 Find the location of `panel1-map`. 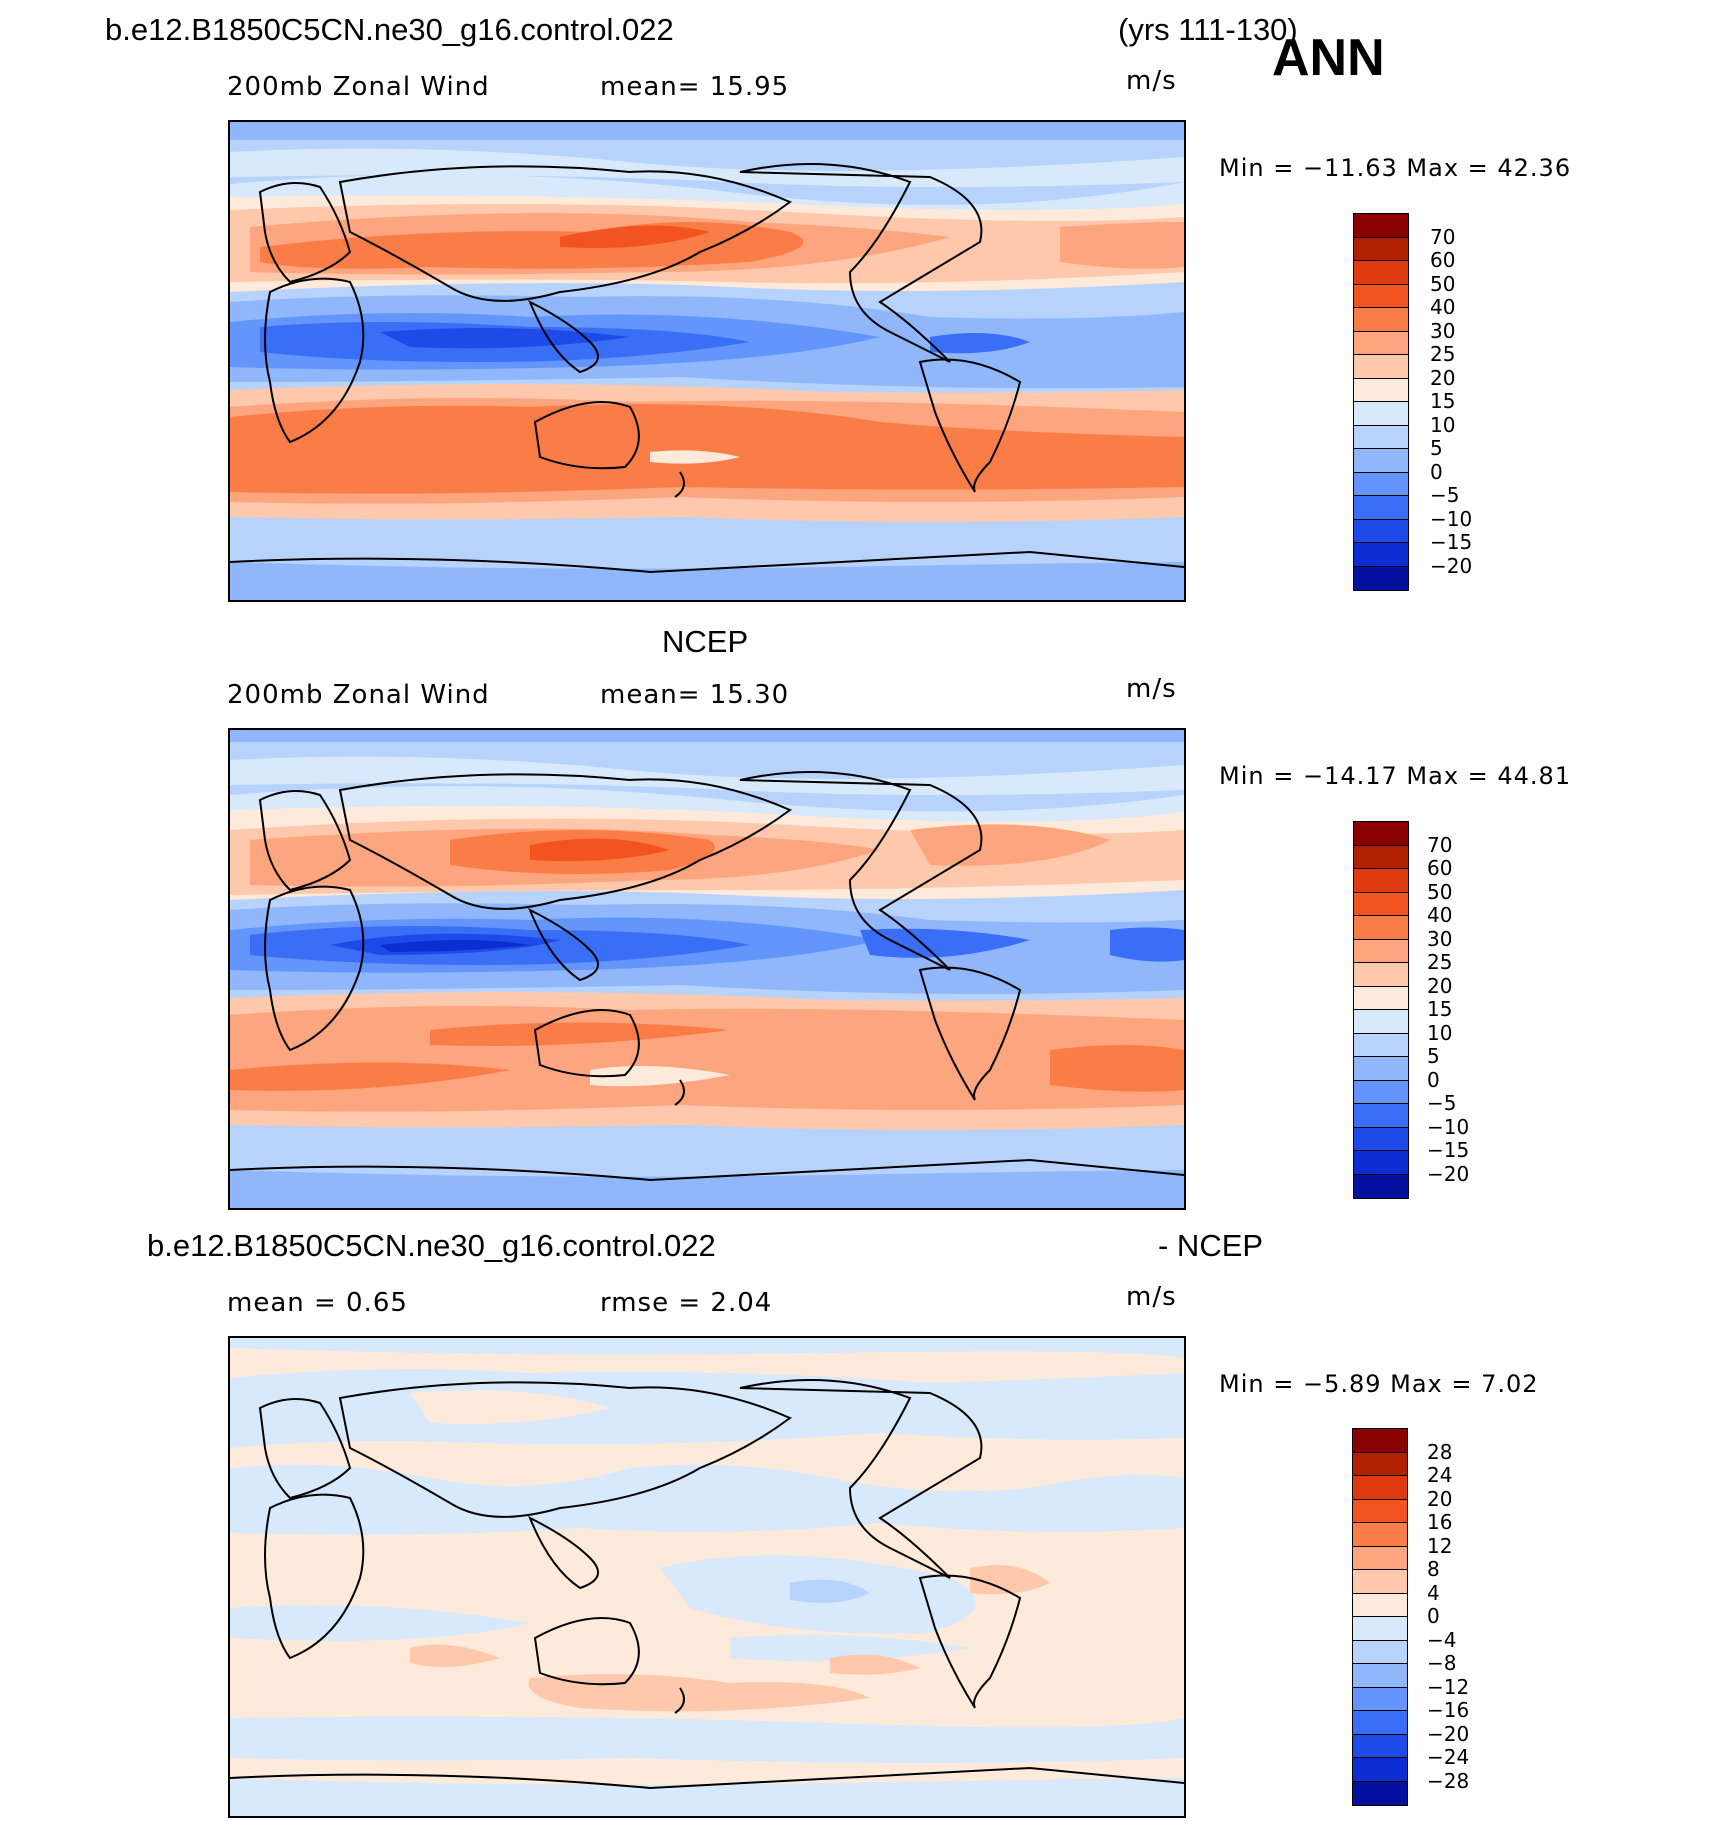

panel1-map is located at coordinates (707, 361).